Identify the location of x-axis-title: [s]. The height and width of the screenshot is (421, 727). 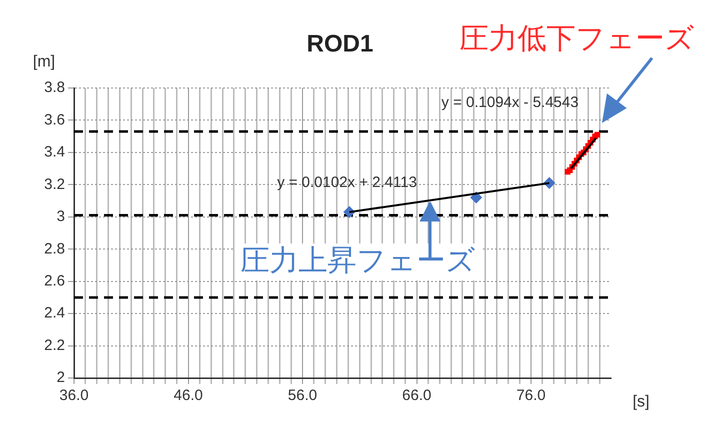
(641, 401).